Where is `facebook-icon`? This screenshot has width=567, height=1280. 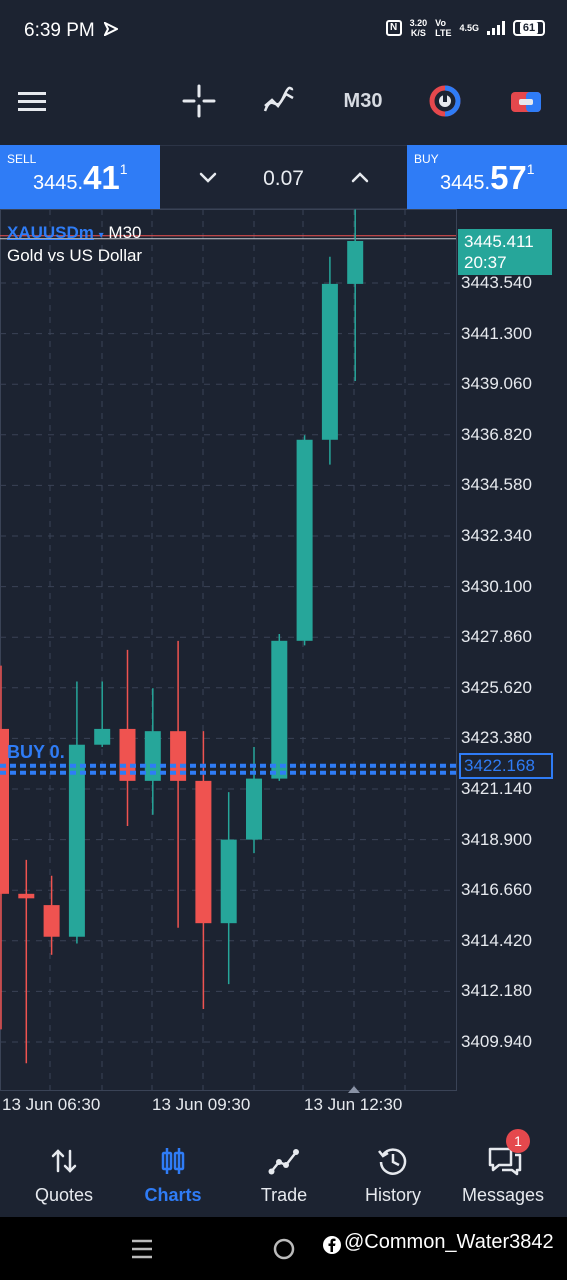 facebook-icon is located at coordinates (332, 1245).